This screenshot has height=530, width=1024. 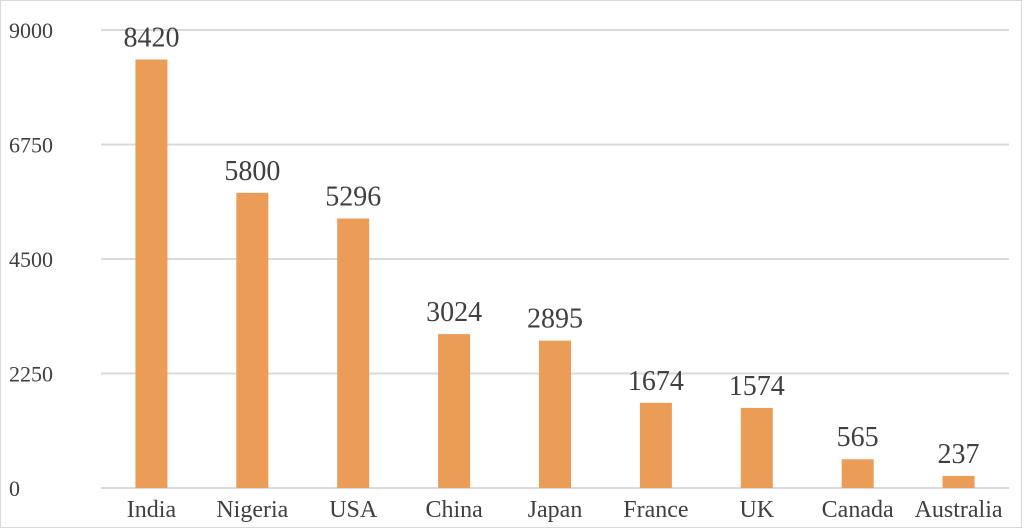 What do you see at coordinates (252, 171) in the screenshot?
I see `data-label: 5800` at bounding box center [252, 171].